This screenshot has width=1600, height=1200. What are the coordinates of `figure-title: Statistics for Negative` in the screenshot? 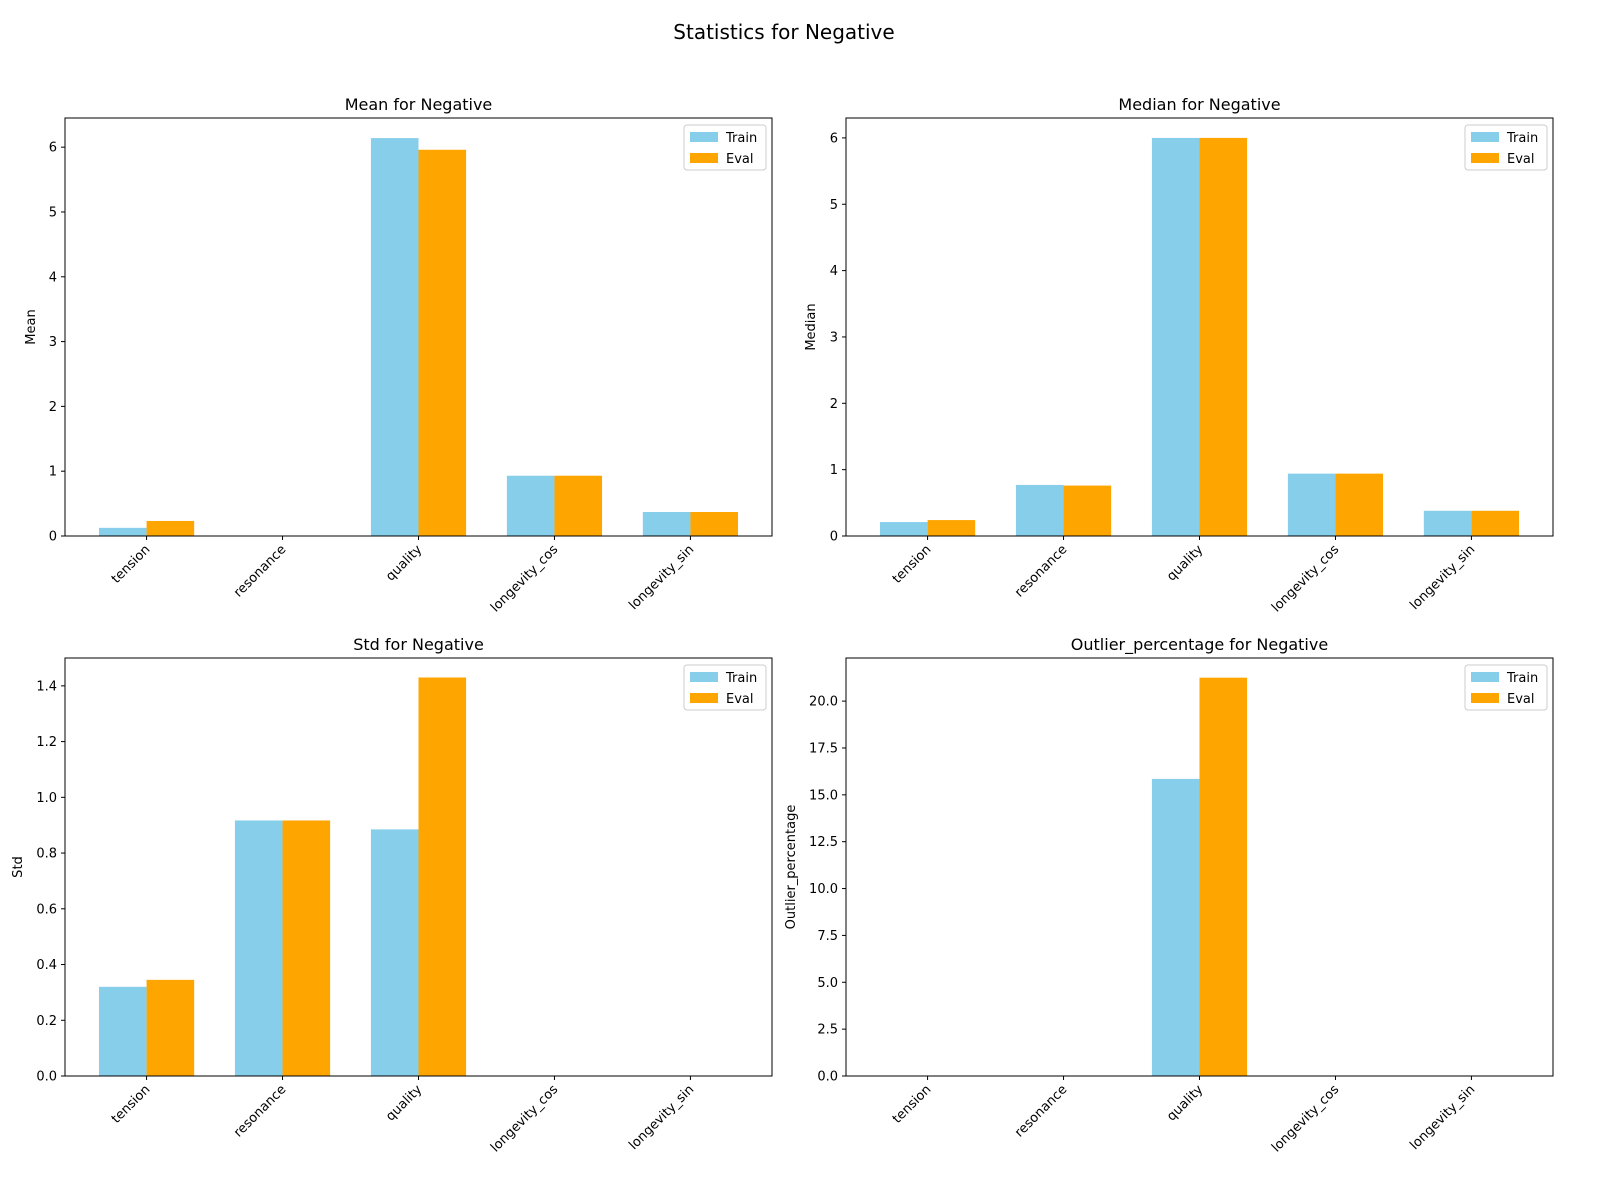 It's located at (783, 32).